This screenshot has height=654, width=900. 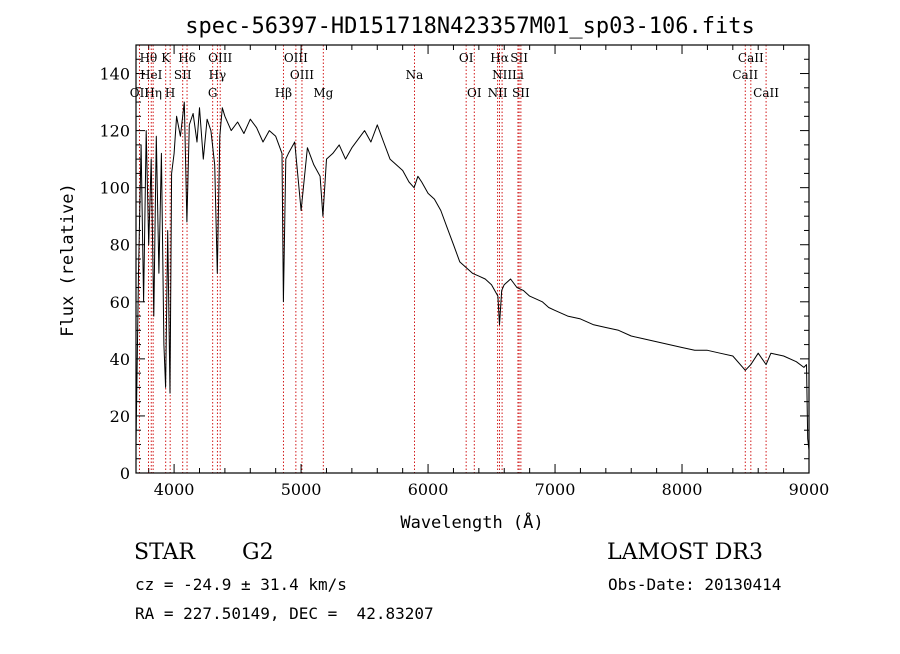 What do you see at coordinates (213, 93) in the screenshot?
I see `line-marker-label: G` at bounding box center [213, 93].